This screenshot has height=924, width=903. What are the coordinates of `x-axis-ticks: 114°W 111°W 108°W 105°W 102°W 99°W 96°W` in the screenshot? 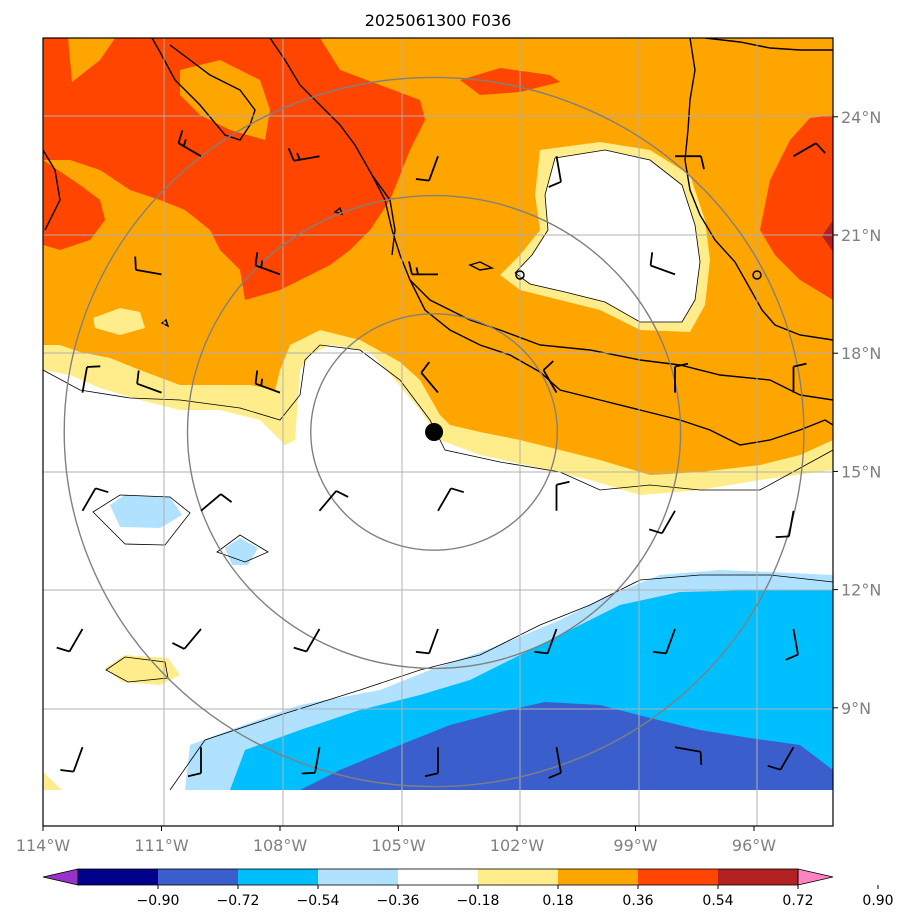 It's located at (396, 840).